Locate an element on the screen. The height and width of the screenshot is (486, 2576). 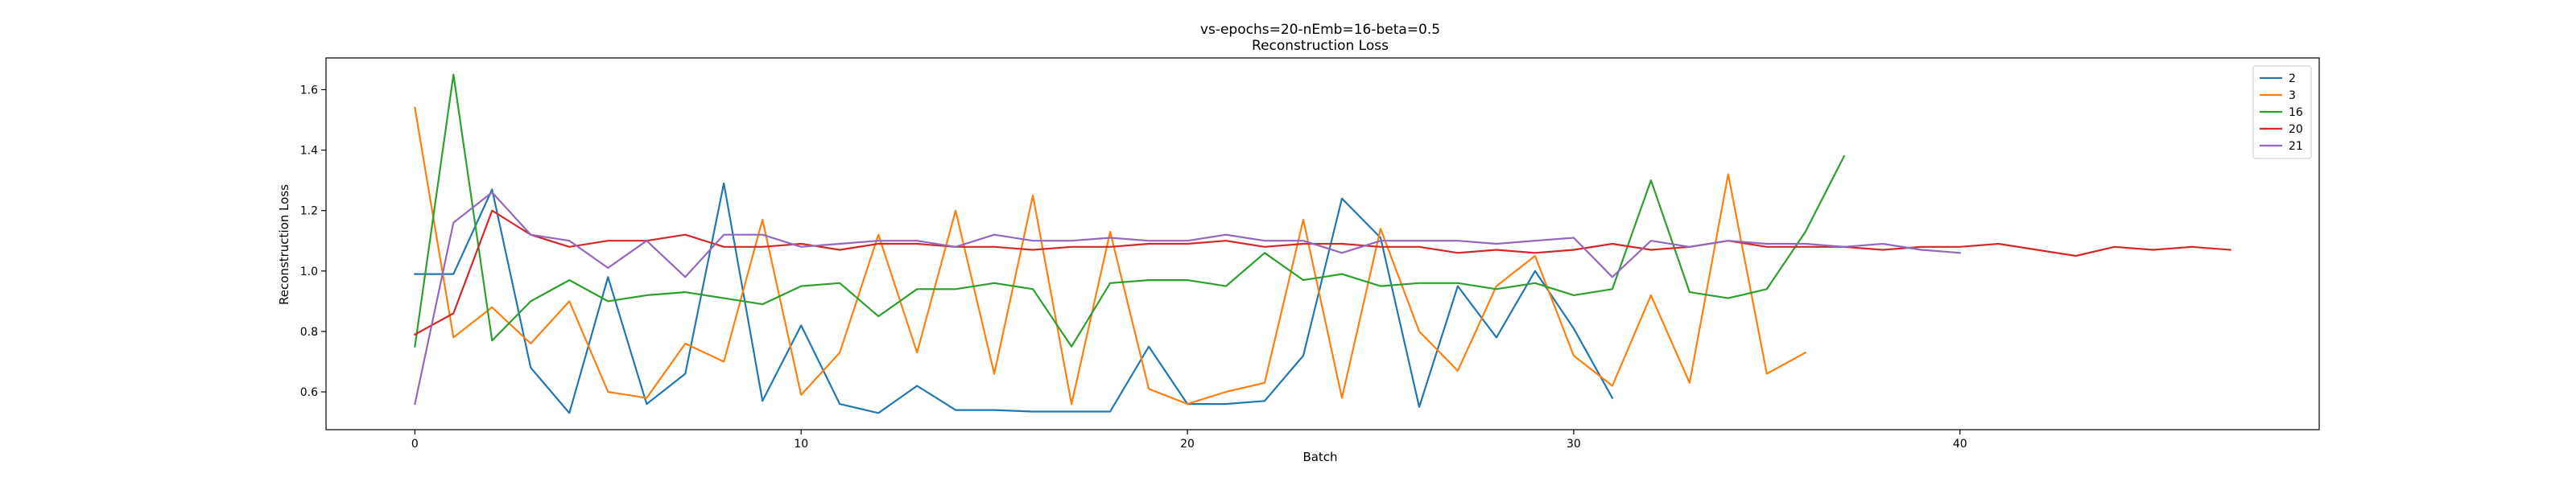
chart-subtitle: Reconstruction Loss is located at coordinates (1320, 46).